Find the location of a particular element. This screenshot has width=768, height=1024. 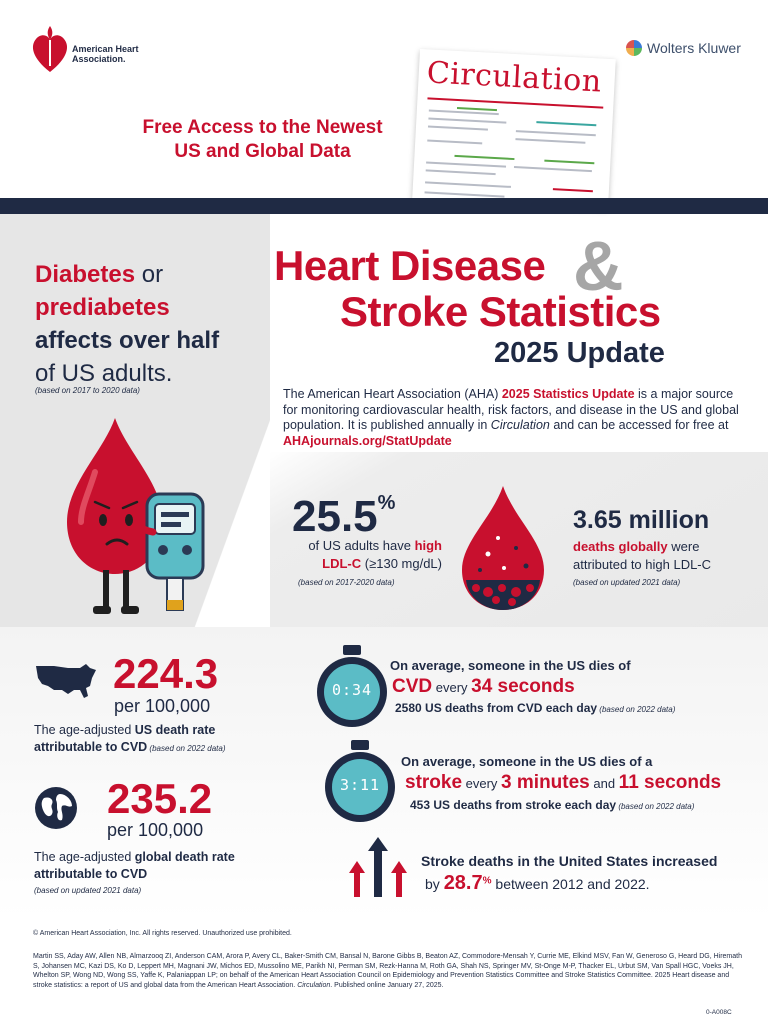

increase-arrows-icon is located at coordinates (378, 867).